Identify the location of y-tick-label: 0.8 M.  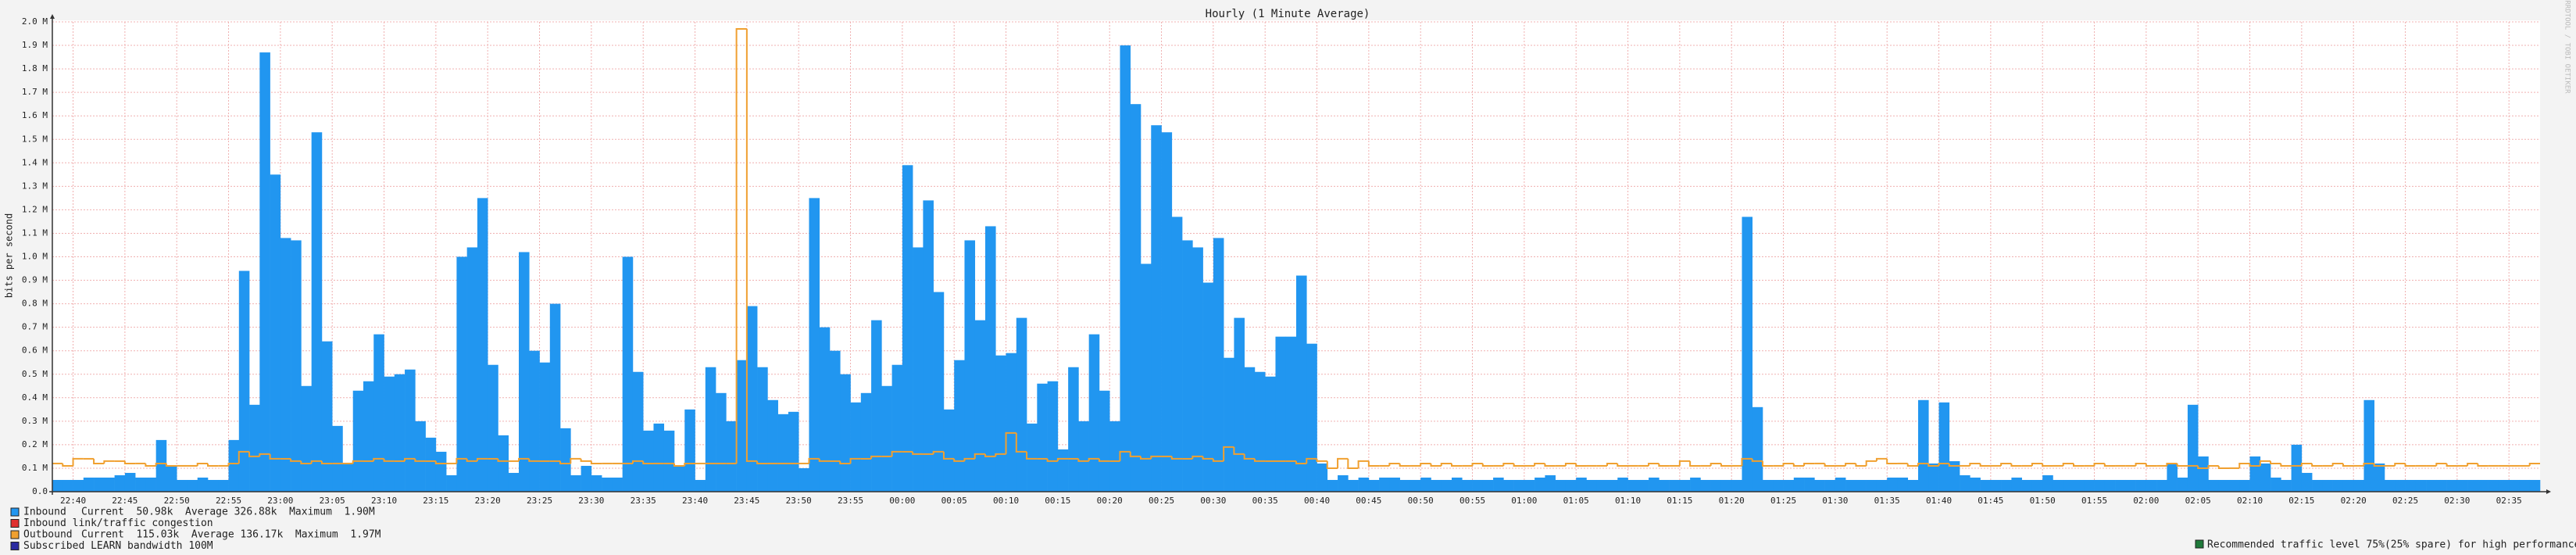
(35, 304).